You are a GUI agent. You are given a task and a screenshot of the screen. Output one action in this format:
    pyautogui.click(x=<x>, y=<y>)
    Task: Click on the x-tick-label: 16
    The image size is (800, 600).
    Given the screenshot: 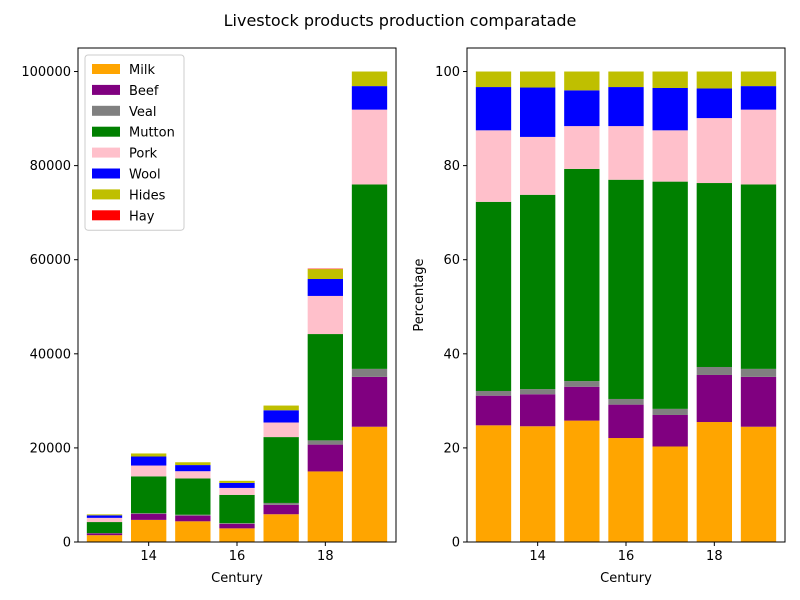 What is the action you would take?
    pyautogui.click(x=626, y=556)
    